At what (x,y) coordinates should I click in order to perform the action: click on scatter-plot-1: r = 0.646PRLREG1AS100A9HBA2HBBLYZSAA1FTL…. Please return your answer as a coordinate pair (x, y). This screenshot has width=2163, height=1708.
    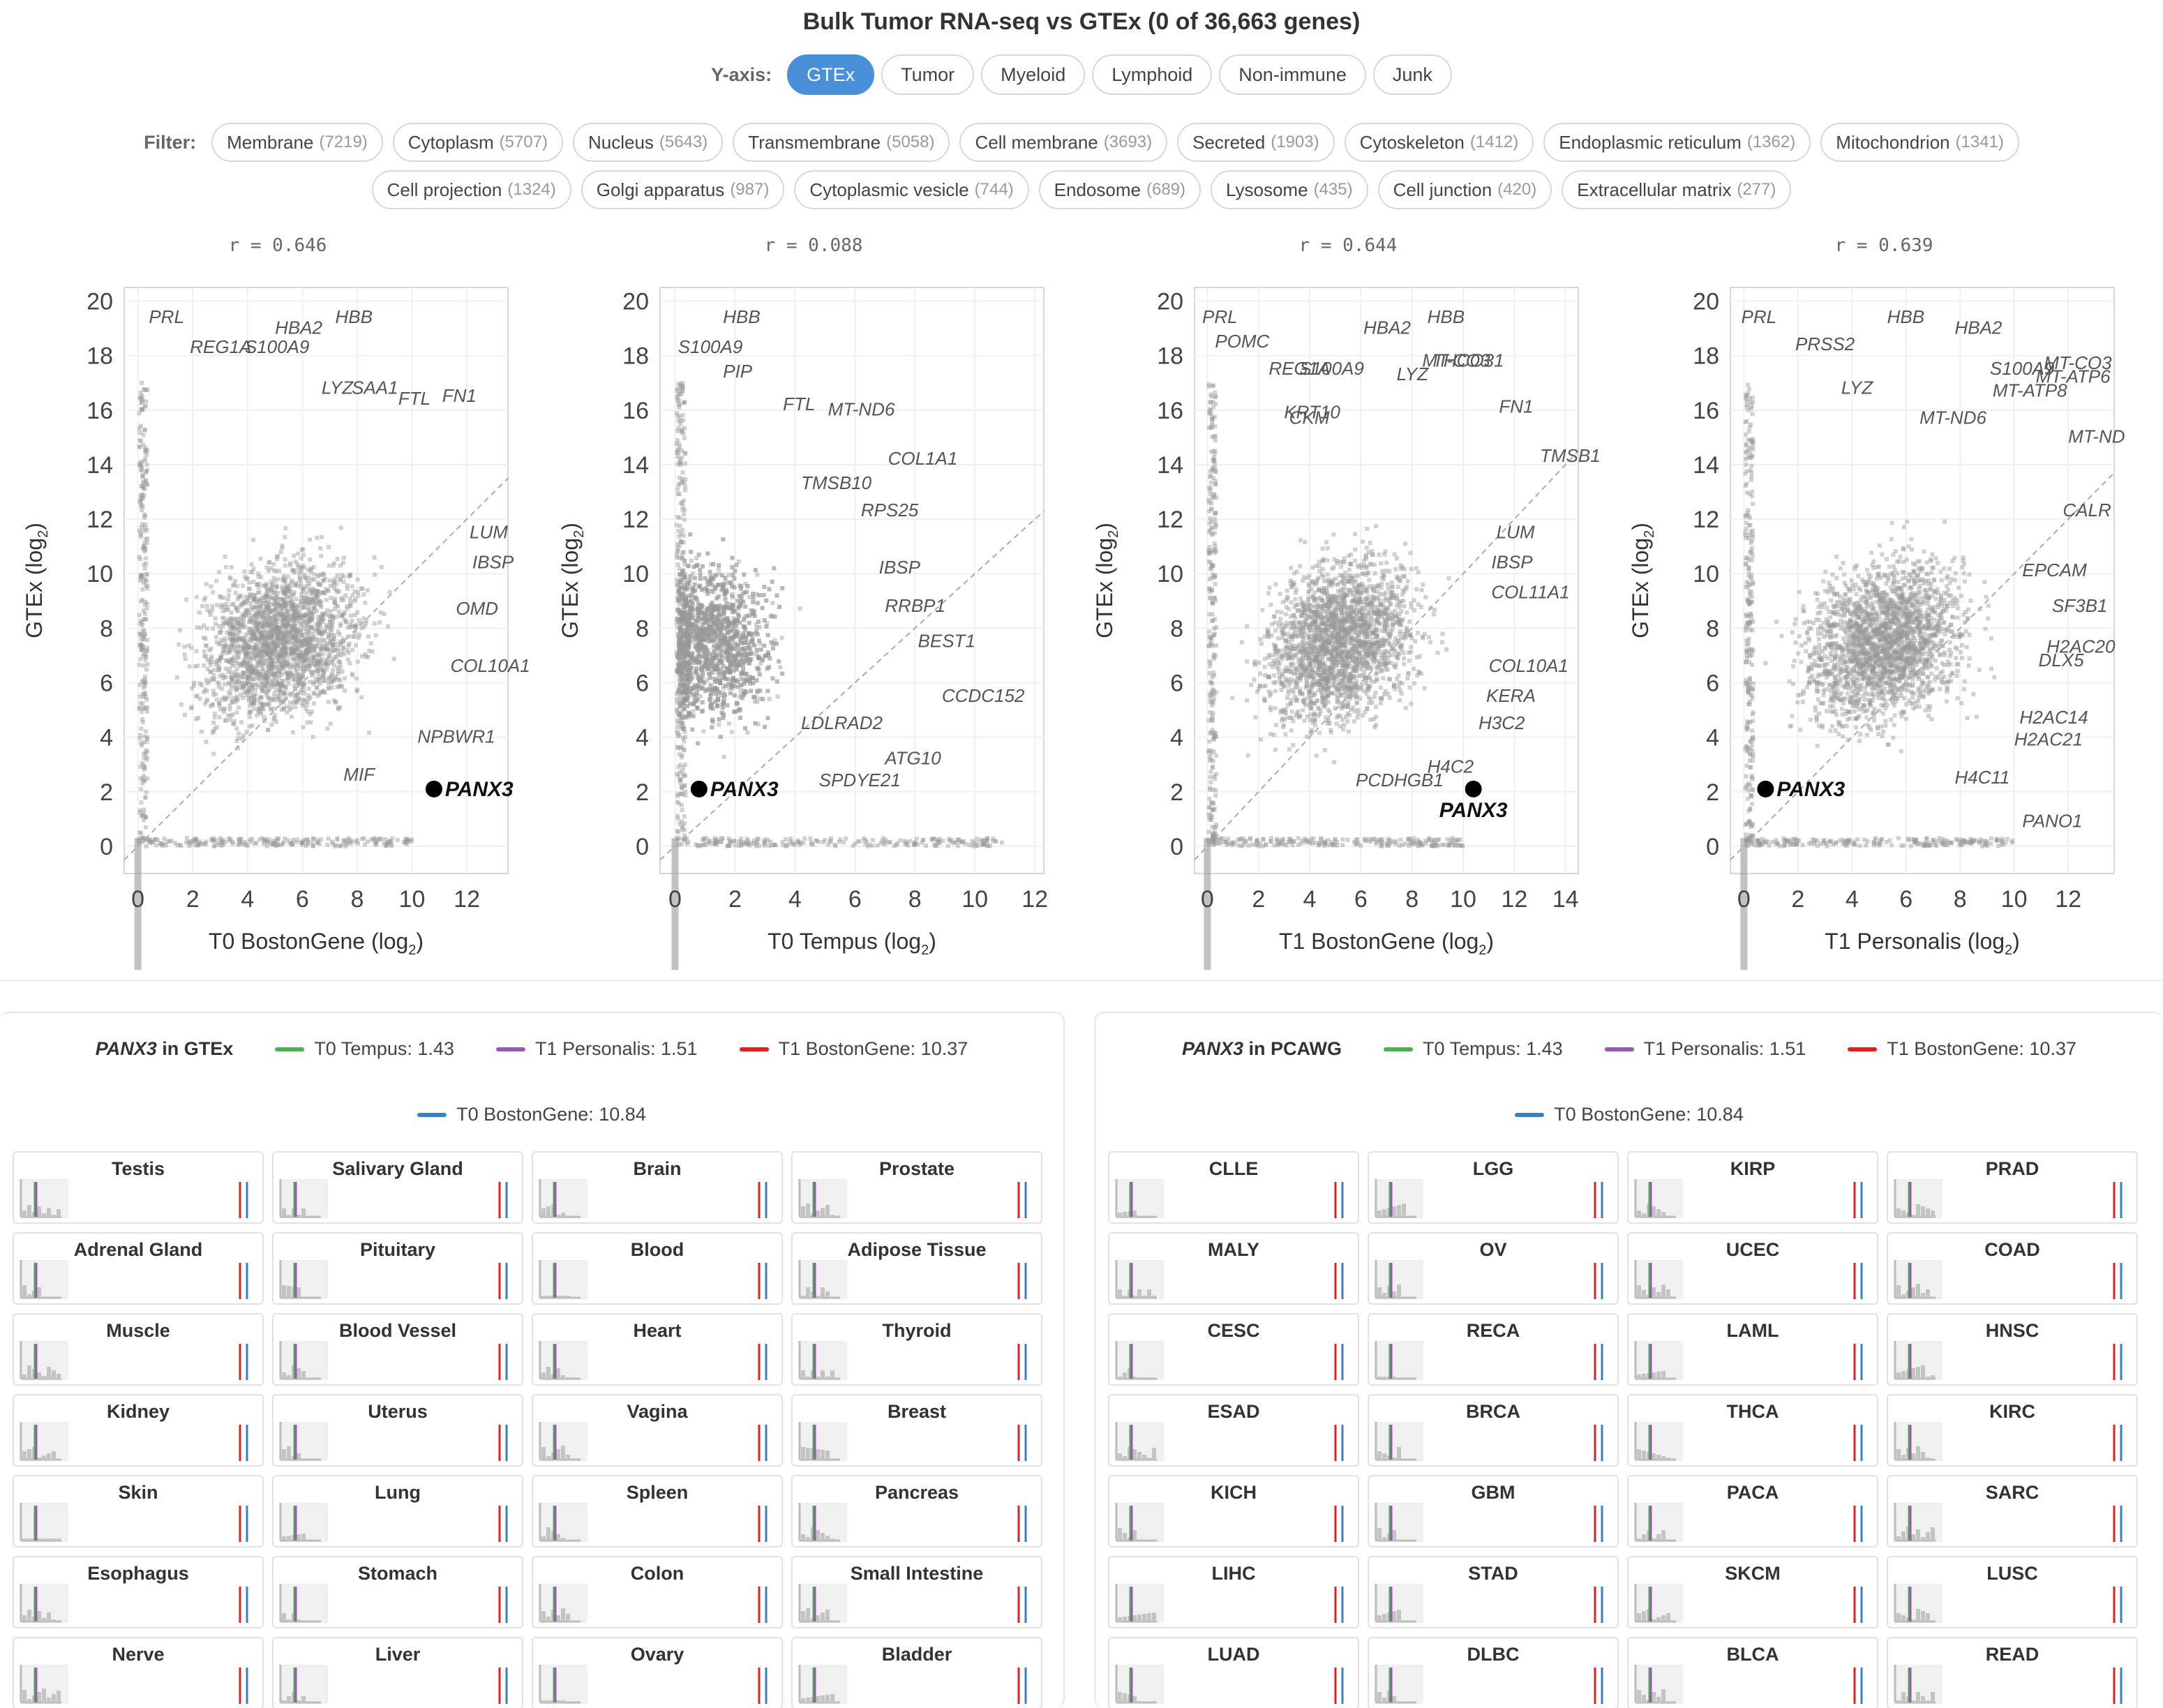
    Looking at the image, I should click on (276, 765).